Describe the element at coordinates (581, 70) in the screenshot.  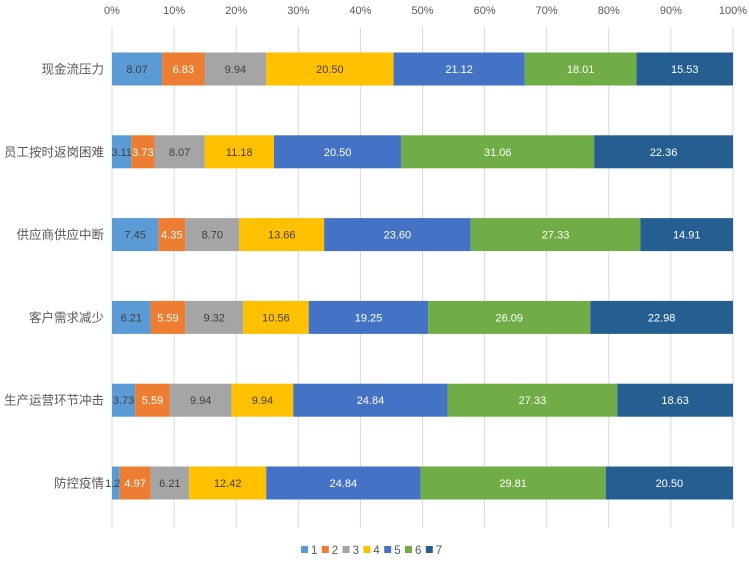
I see `data-label: 18.01` at that location.